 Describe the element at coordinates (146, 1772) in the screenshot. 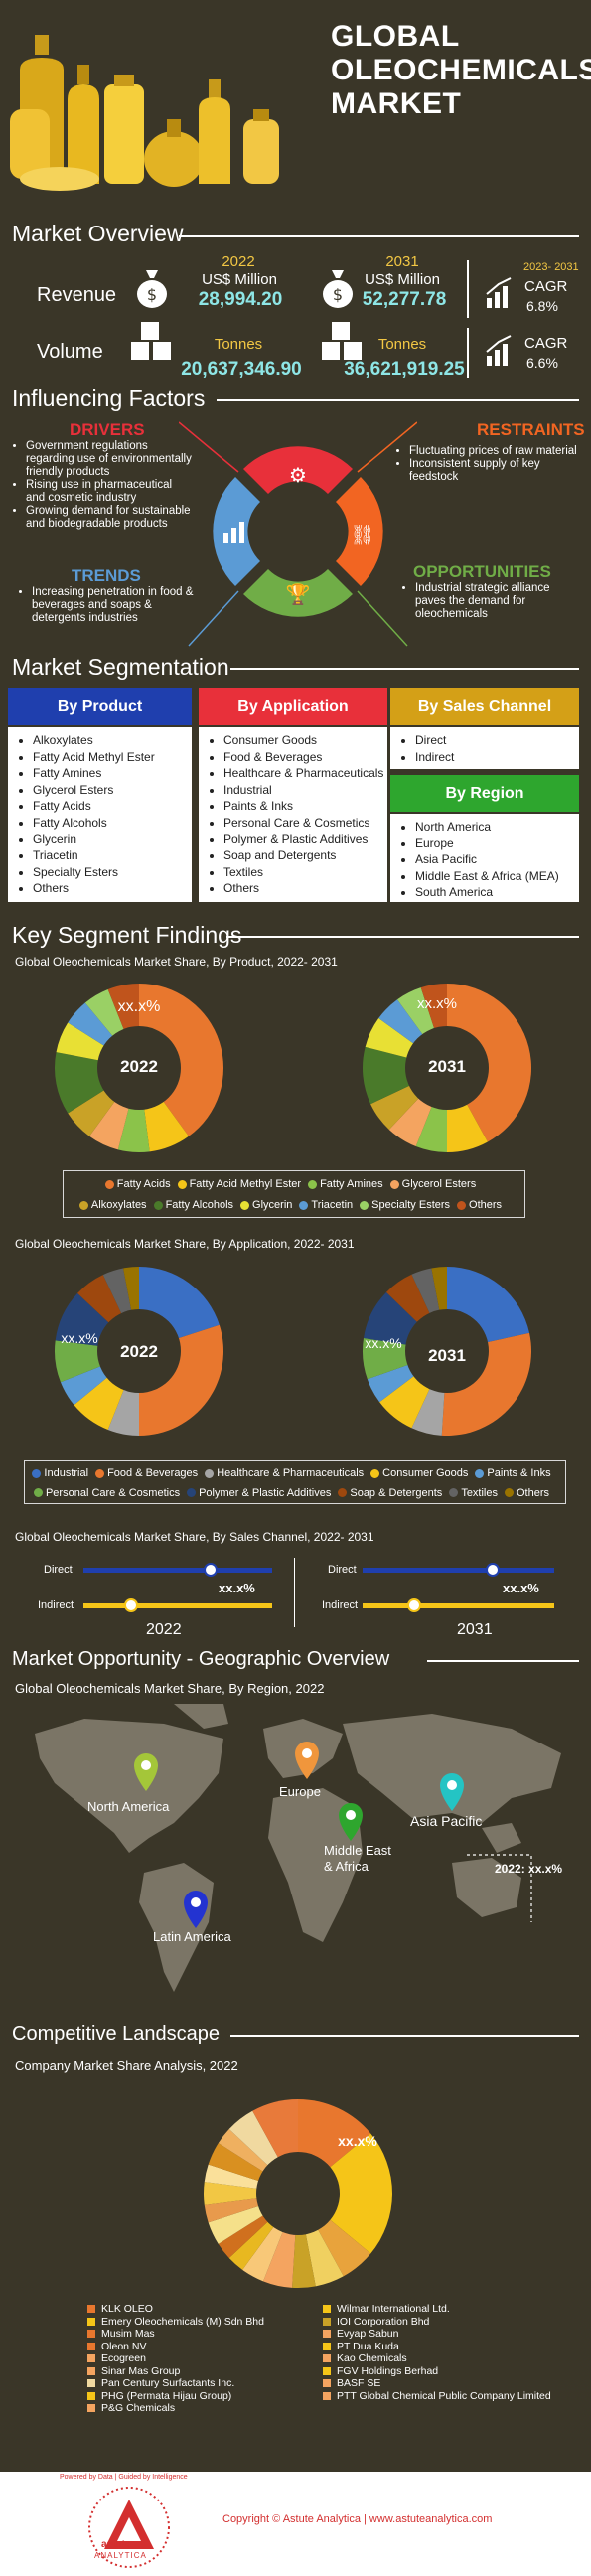

I see `north-america-pin-icon` at that location.